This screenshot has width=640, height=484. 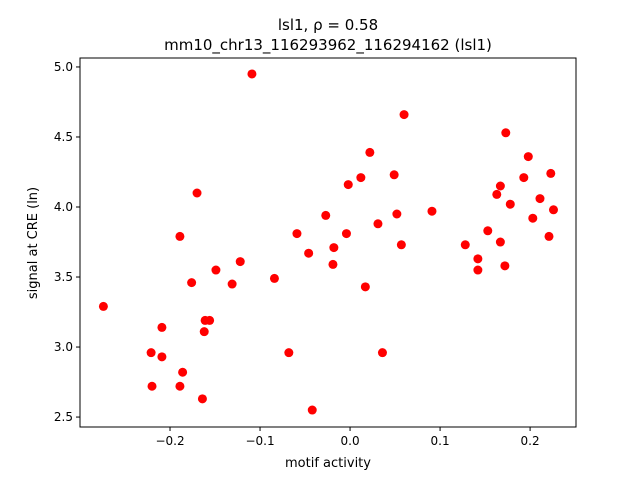 What do you see at coordinates (328, 463) in the screenshot?
I see `x-axis-label: motif activity` at bounding box center [328, 463].